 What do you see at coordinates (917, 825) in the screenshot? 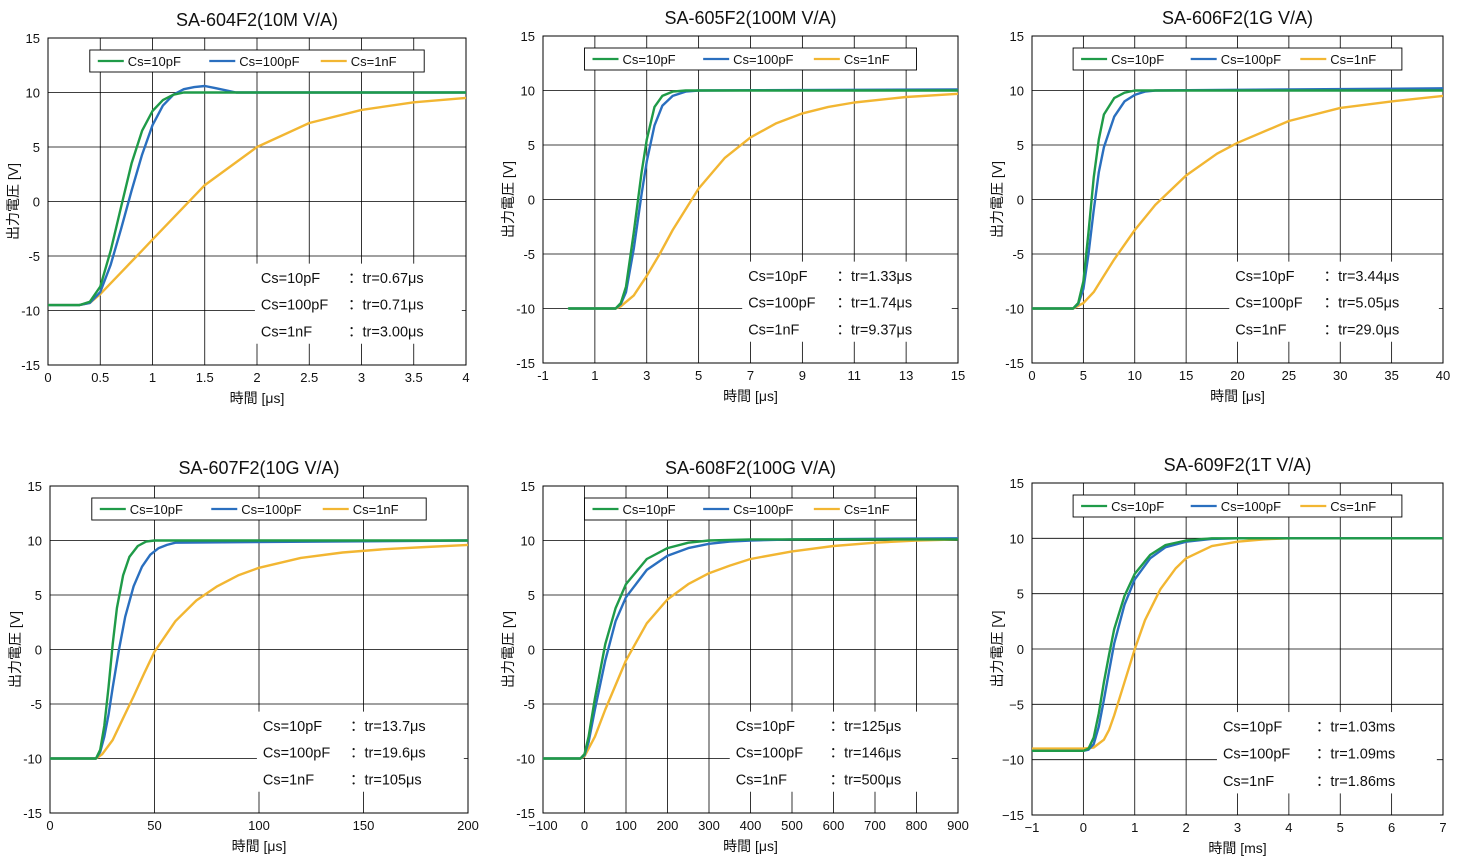
I see `x-tick-label: 800` at bounding box center [917, 825].